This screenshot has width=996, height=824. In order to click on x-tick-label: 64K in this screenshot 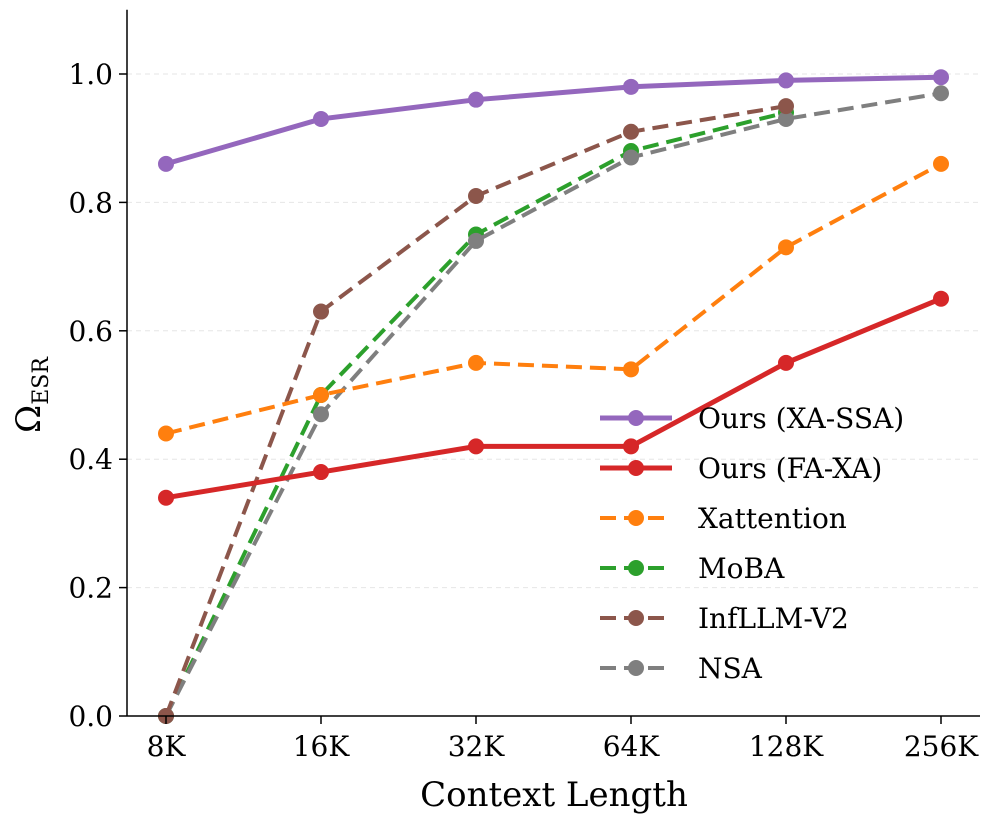, I will do `click(632, 746)`.